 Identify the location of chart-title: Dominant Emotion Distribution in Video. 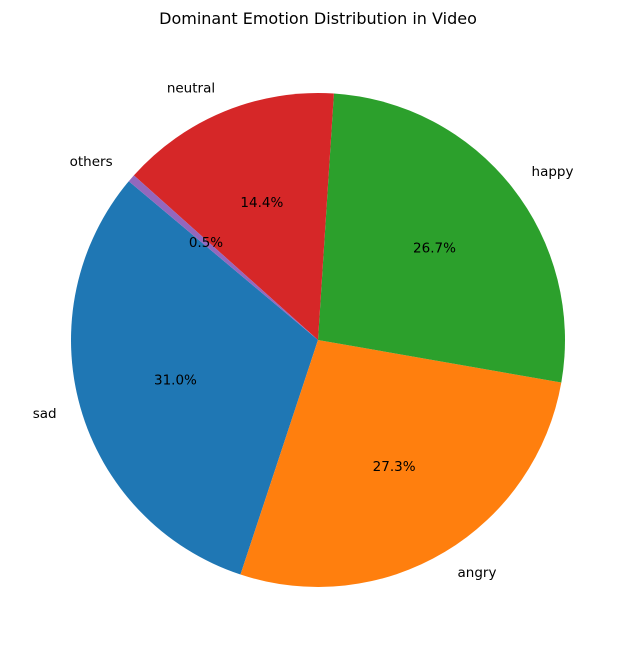
(318, 18).